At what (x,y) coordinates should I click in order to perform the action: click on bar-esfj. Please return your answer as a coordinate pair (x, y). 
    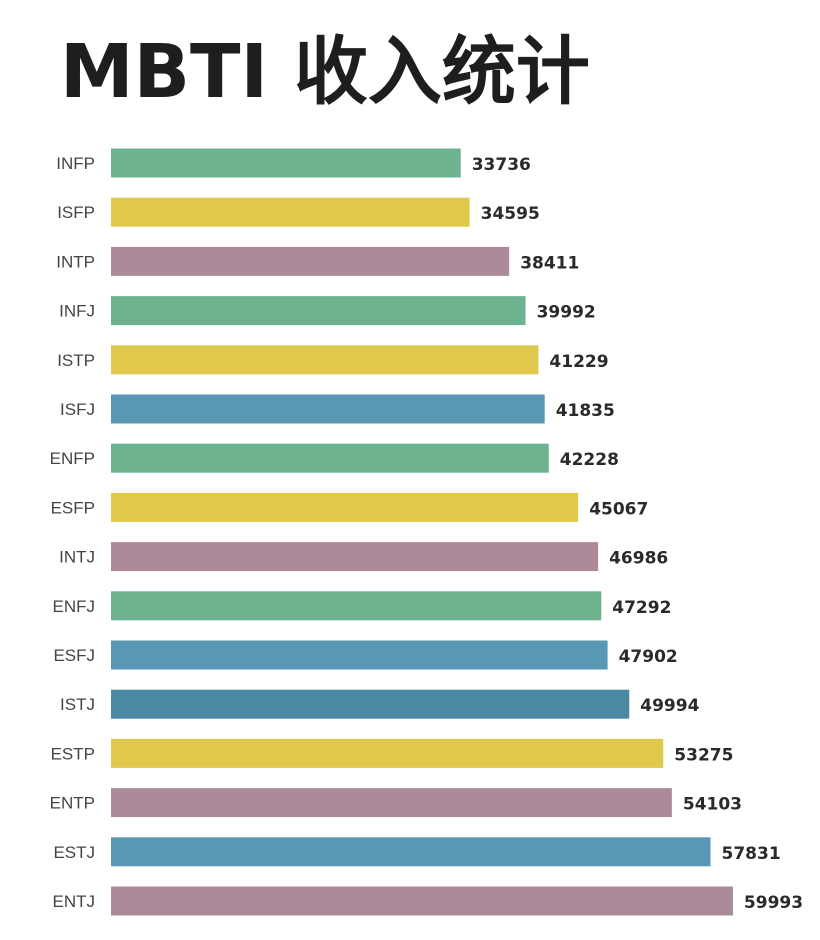
    Looking at the image, I should click on (359, 655).